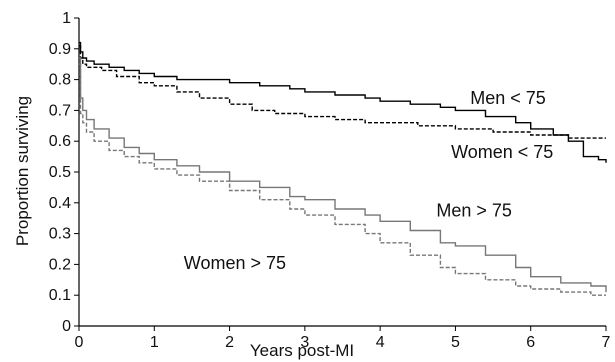  I want to click on y-tick-label: 0.8, so click(60, 80).